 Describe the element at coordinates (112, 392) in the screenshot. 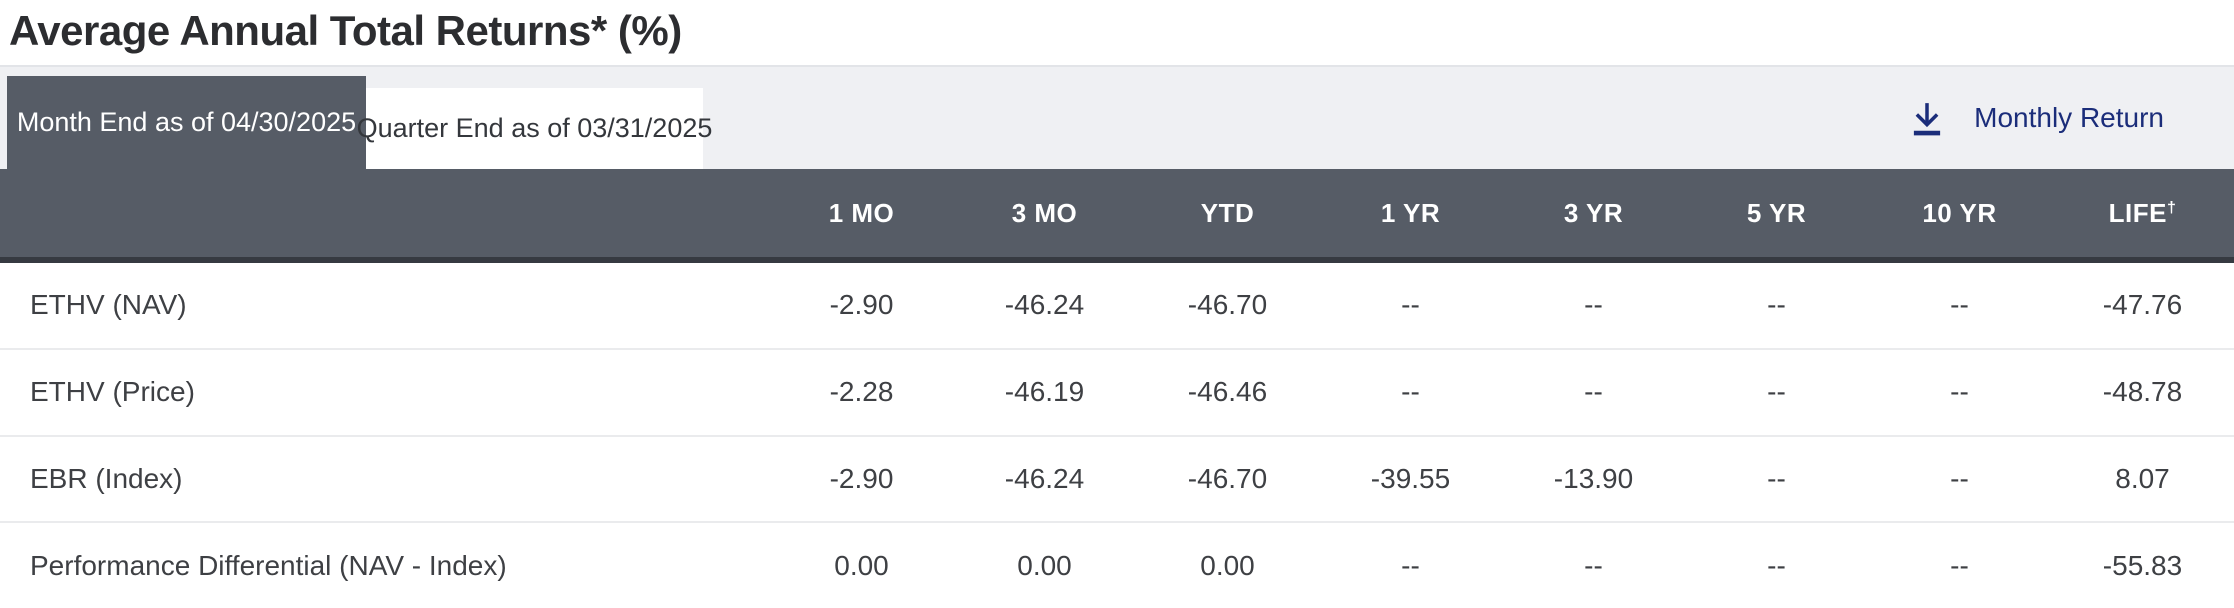

I see `row-label: ETHV (Price)` at that location.